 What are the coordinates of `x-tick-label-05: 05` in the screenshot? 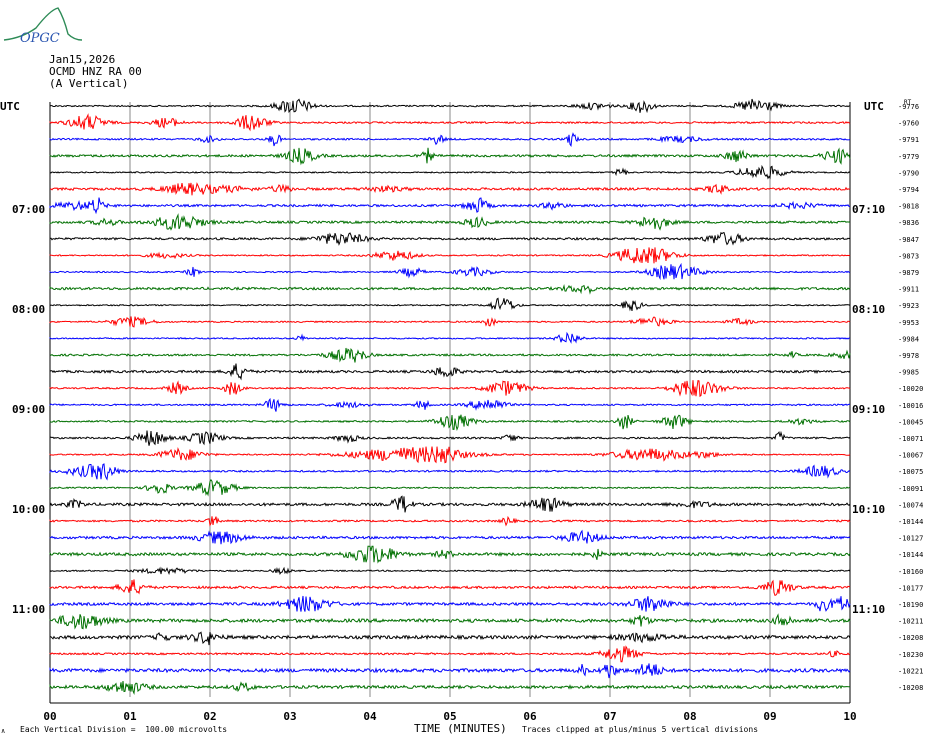 It's located at (449, 716).